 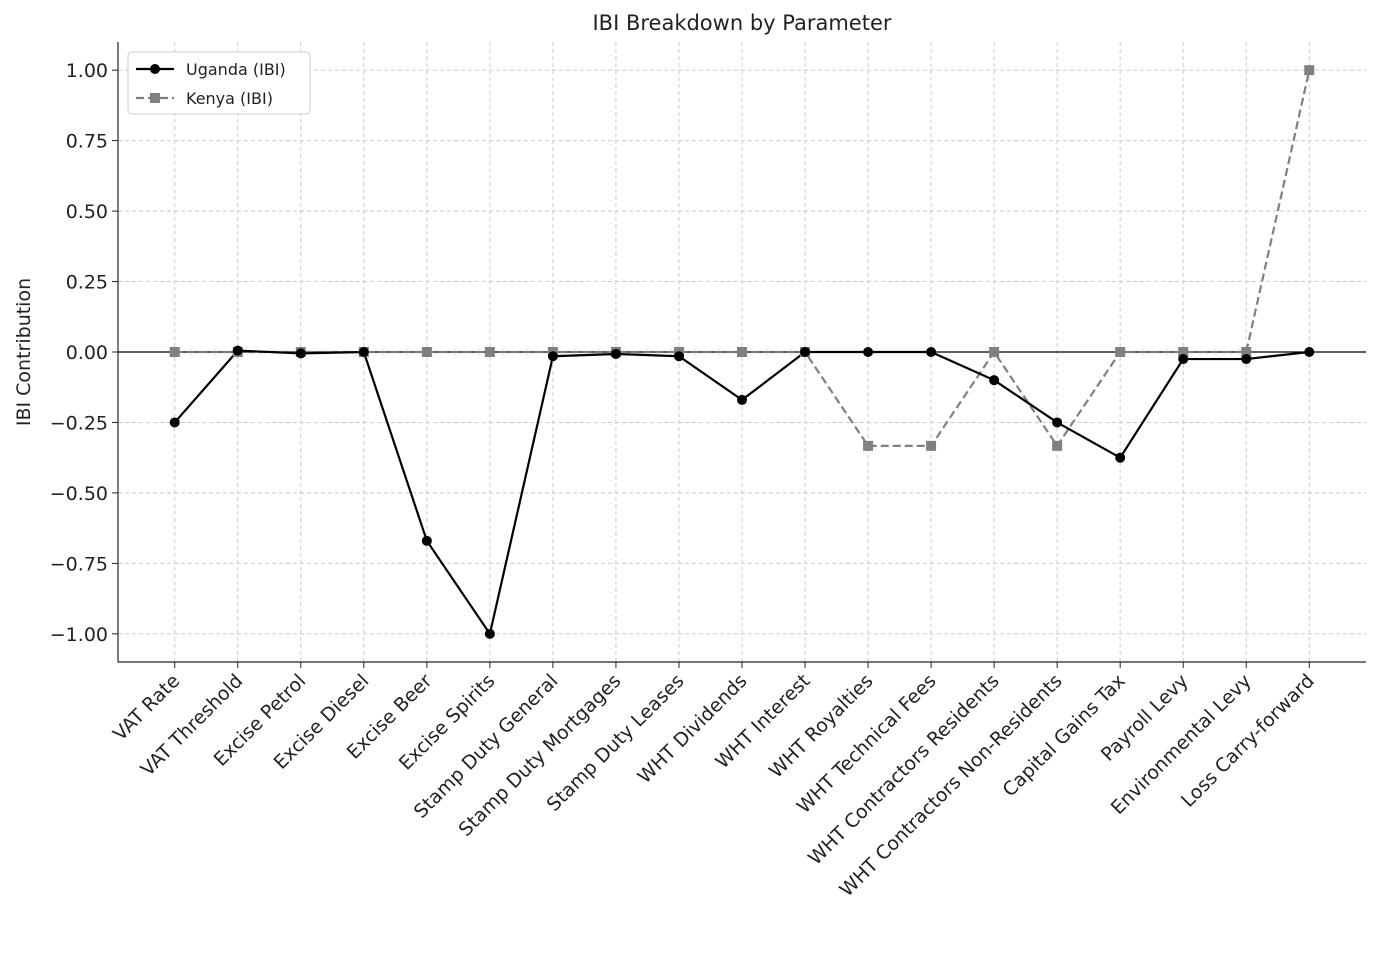 What do you see at coordinates (87, 283) in the screenshot?
I see `y-tick-label: 0.25` at bounding box center [87, 283].